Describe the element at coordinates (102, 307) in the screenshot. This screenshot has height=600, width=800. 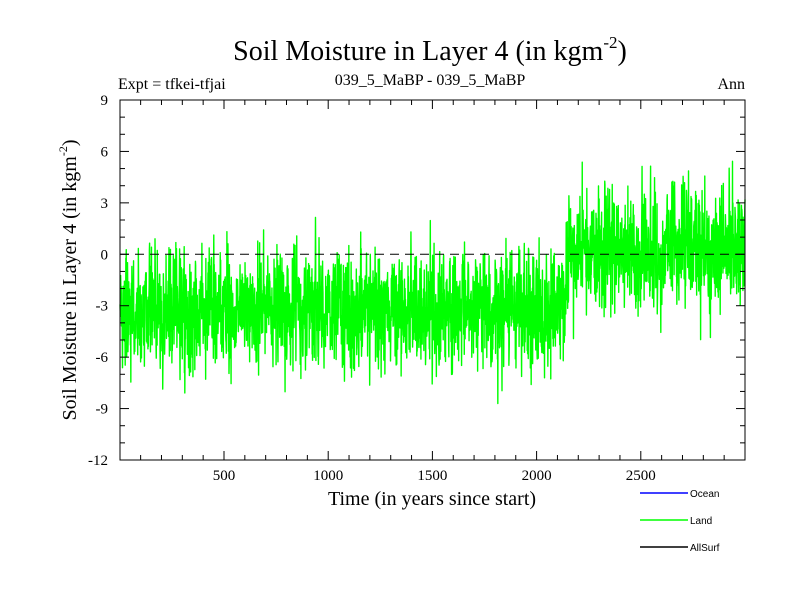
I see `y-tick-label: -3` at that location.